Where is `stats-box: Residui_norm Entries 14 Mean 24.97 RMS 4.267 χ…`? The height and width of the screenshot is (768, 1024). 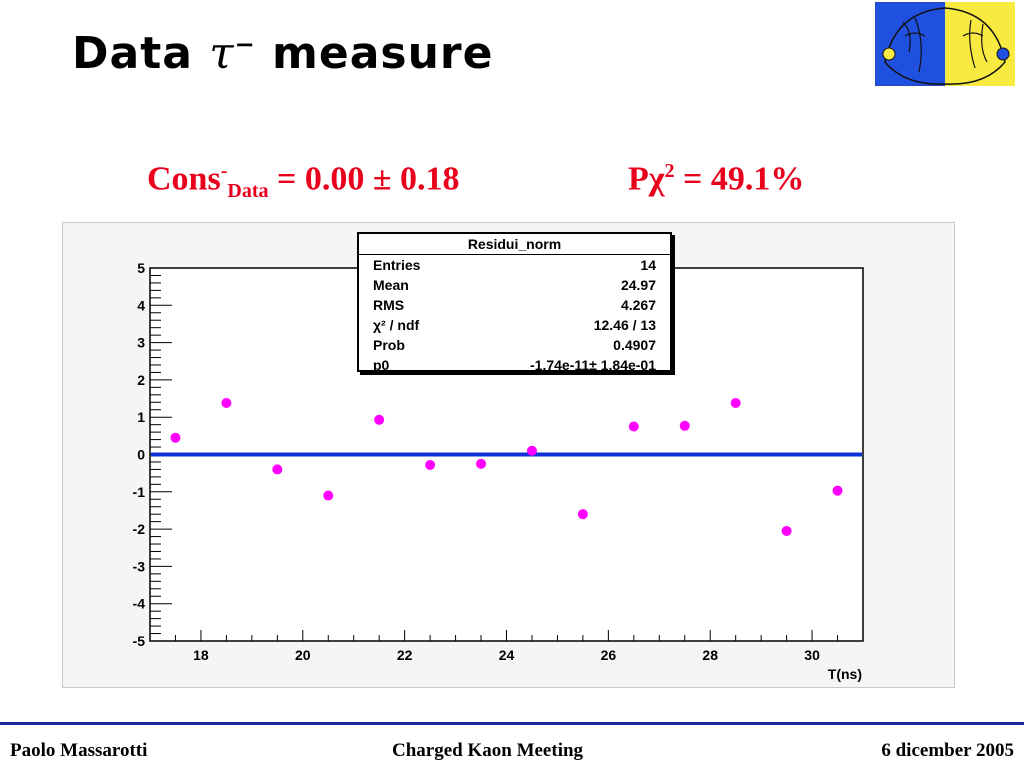
stats-box: Residui_norm Entries 14 Mean 24.97 RMS 4.267 χ… is located at coordinates (514, 303).